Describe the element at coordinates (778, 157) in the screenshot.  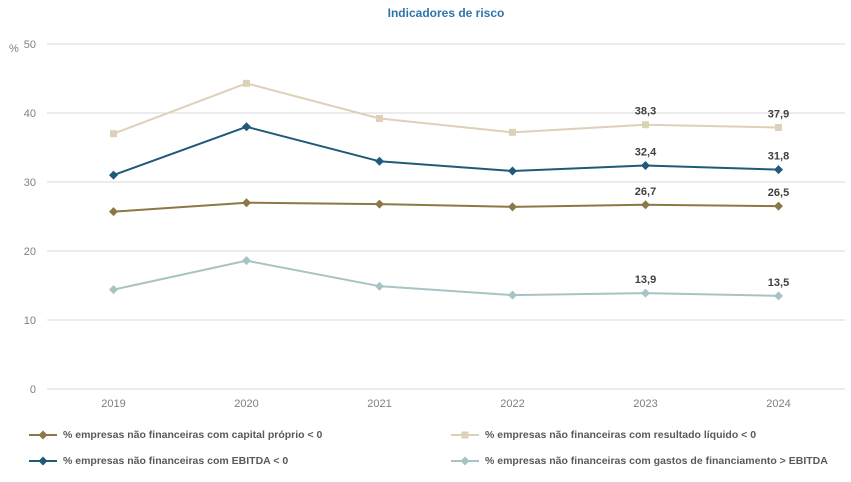
I see `data-label-ebitda-2024: 31,8` at that location.